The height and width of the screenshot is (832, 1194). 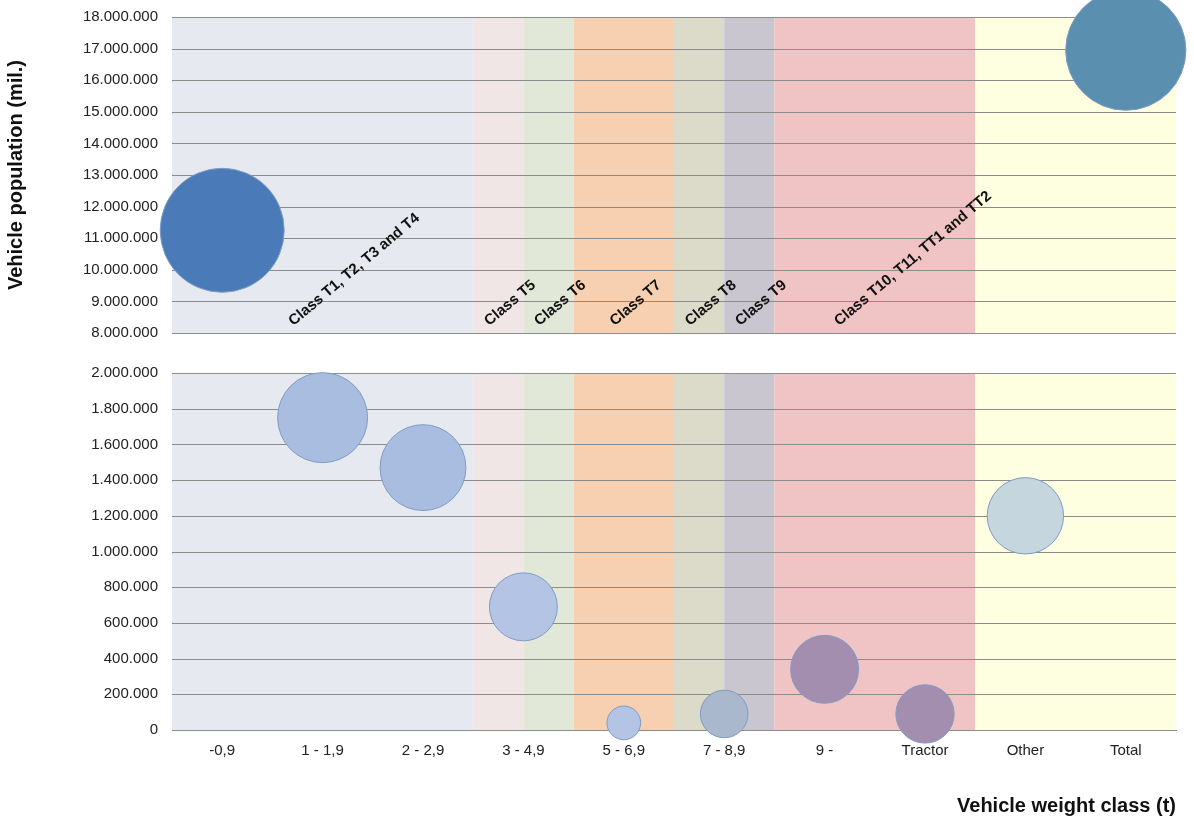 What do you see at coordinates (1025, 750) in the screenshot?
I see `x-tick-label: Other` at bounding box center [1025, 750].